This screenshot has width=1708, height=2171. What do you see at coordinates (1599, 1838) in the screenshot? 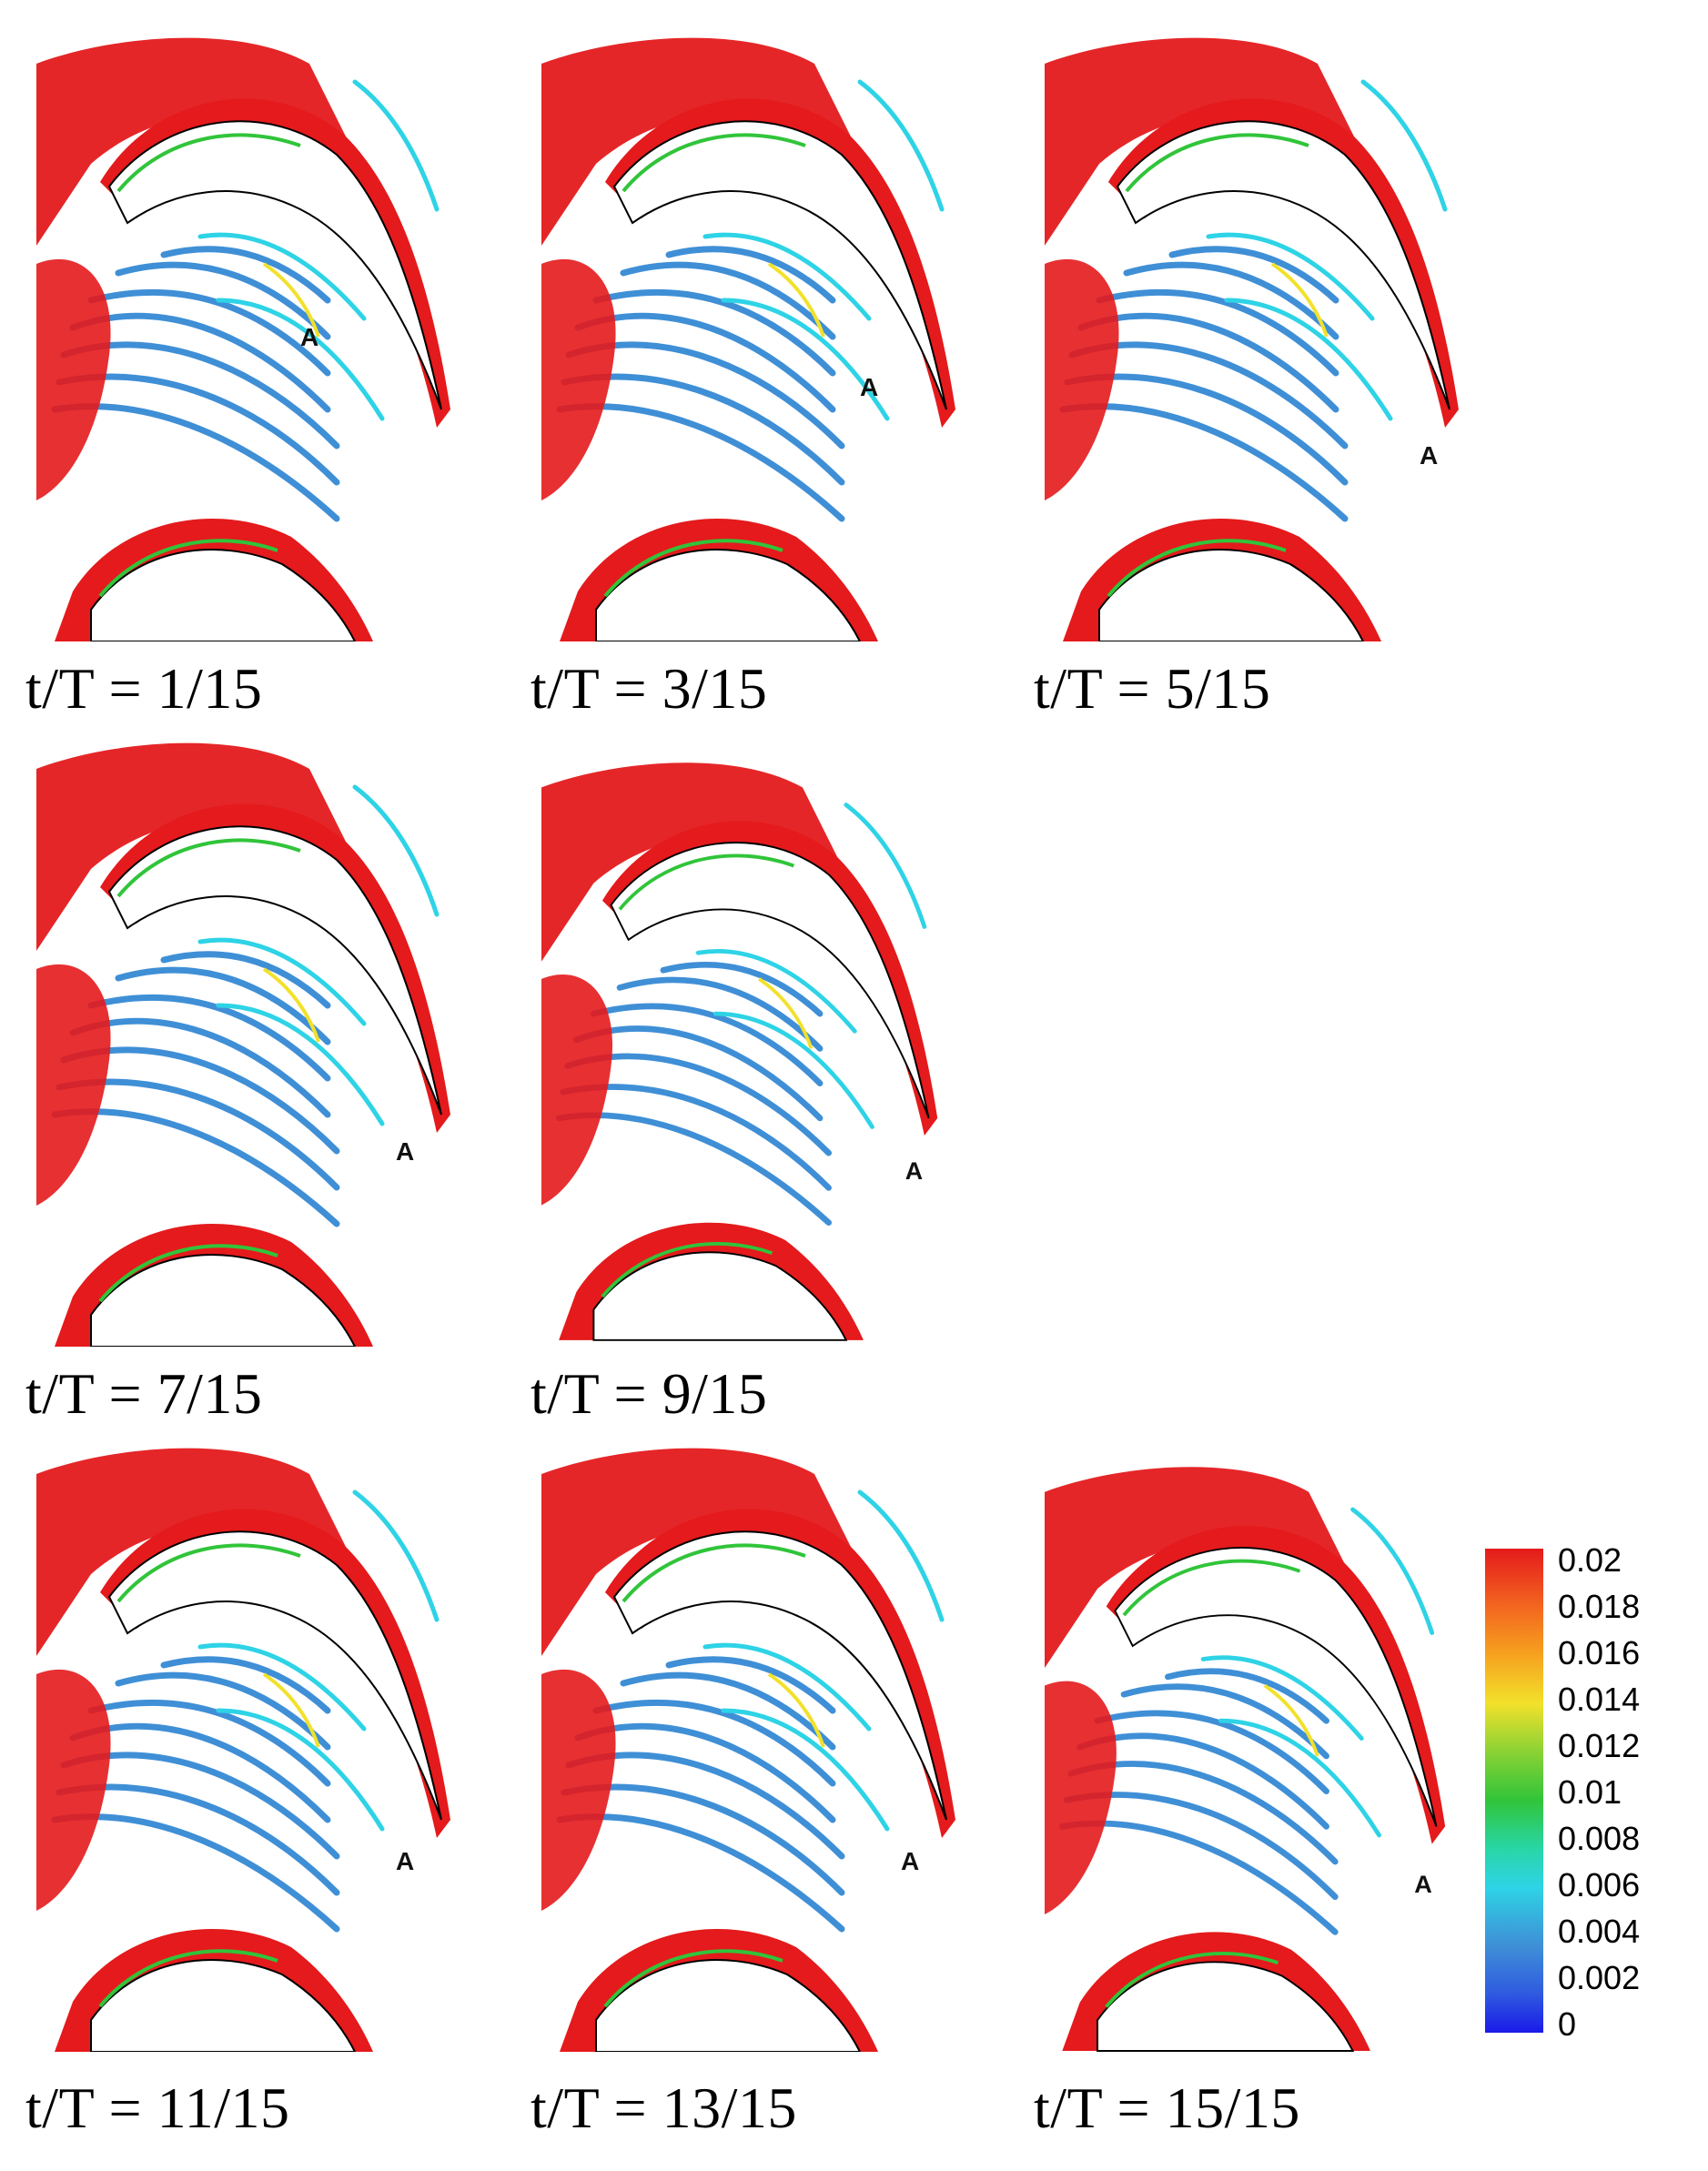
I see `colorbar-label: 0.008` at bounding box center [1599, 1838].